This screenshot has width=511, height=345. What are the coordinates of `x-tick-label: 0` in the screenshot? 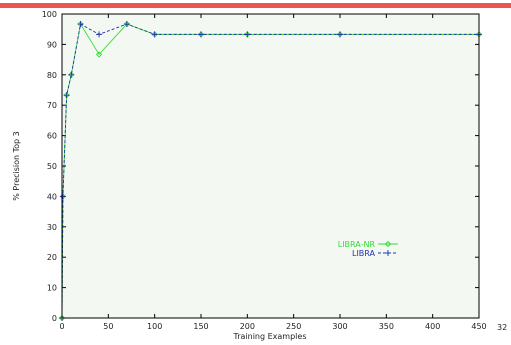 It's located at (61, 326).